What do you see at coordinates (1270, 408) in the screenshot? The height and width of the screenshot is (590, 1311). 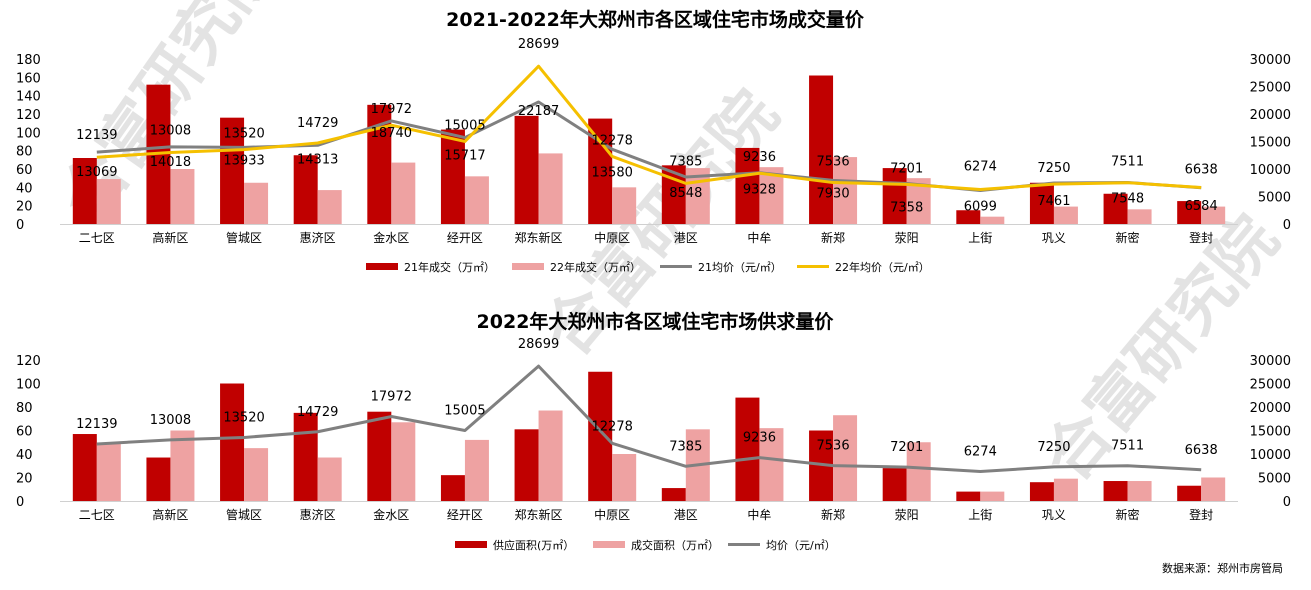 I see `y2-tick-label: 20000` at bounding box center [1270, 408].